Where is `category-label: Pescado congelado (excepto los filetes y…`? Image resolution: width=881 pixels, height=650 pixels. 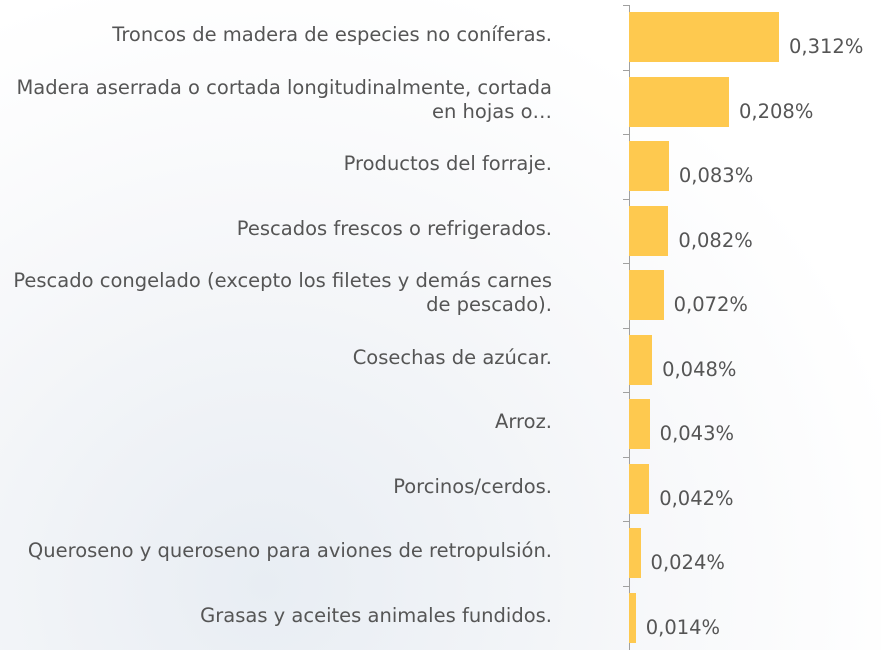 category-label: Pescado congelado (excepto los filetes y… is located at coordinates (282, 293).